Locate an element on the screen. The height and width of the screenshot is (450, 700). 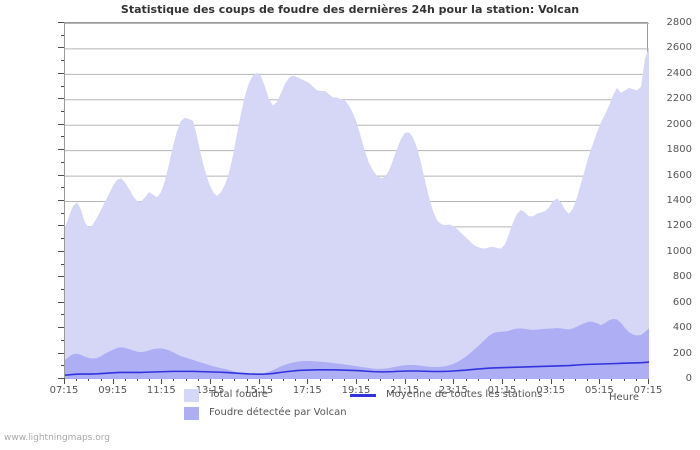
x-tick-label: 13:15 is located at coordinates (210, 390).